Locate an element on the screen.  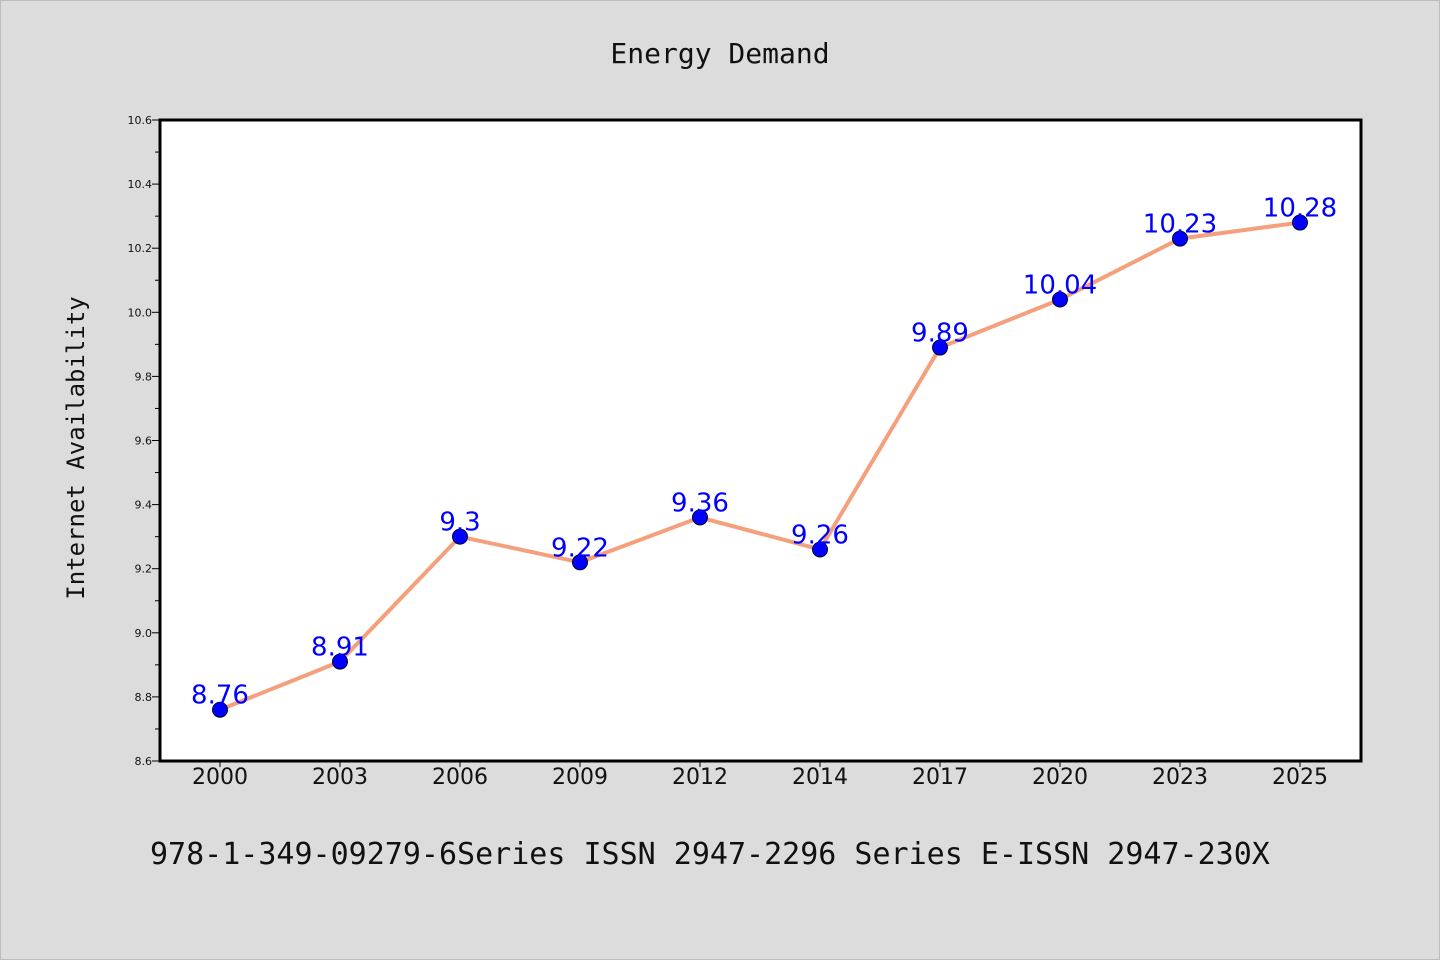
y-tick-label: 8.8 is located at coordinates (144, 697).